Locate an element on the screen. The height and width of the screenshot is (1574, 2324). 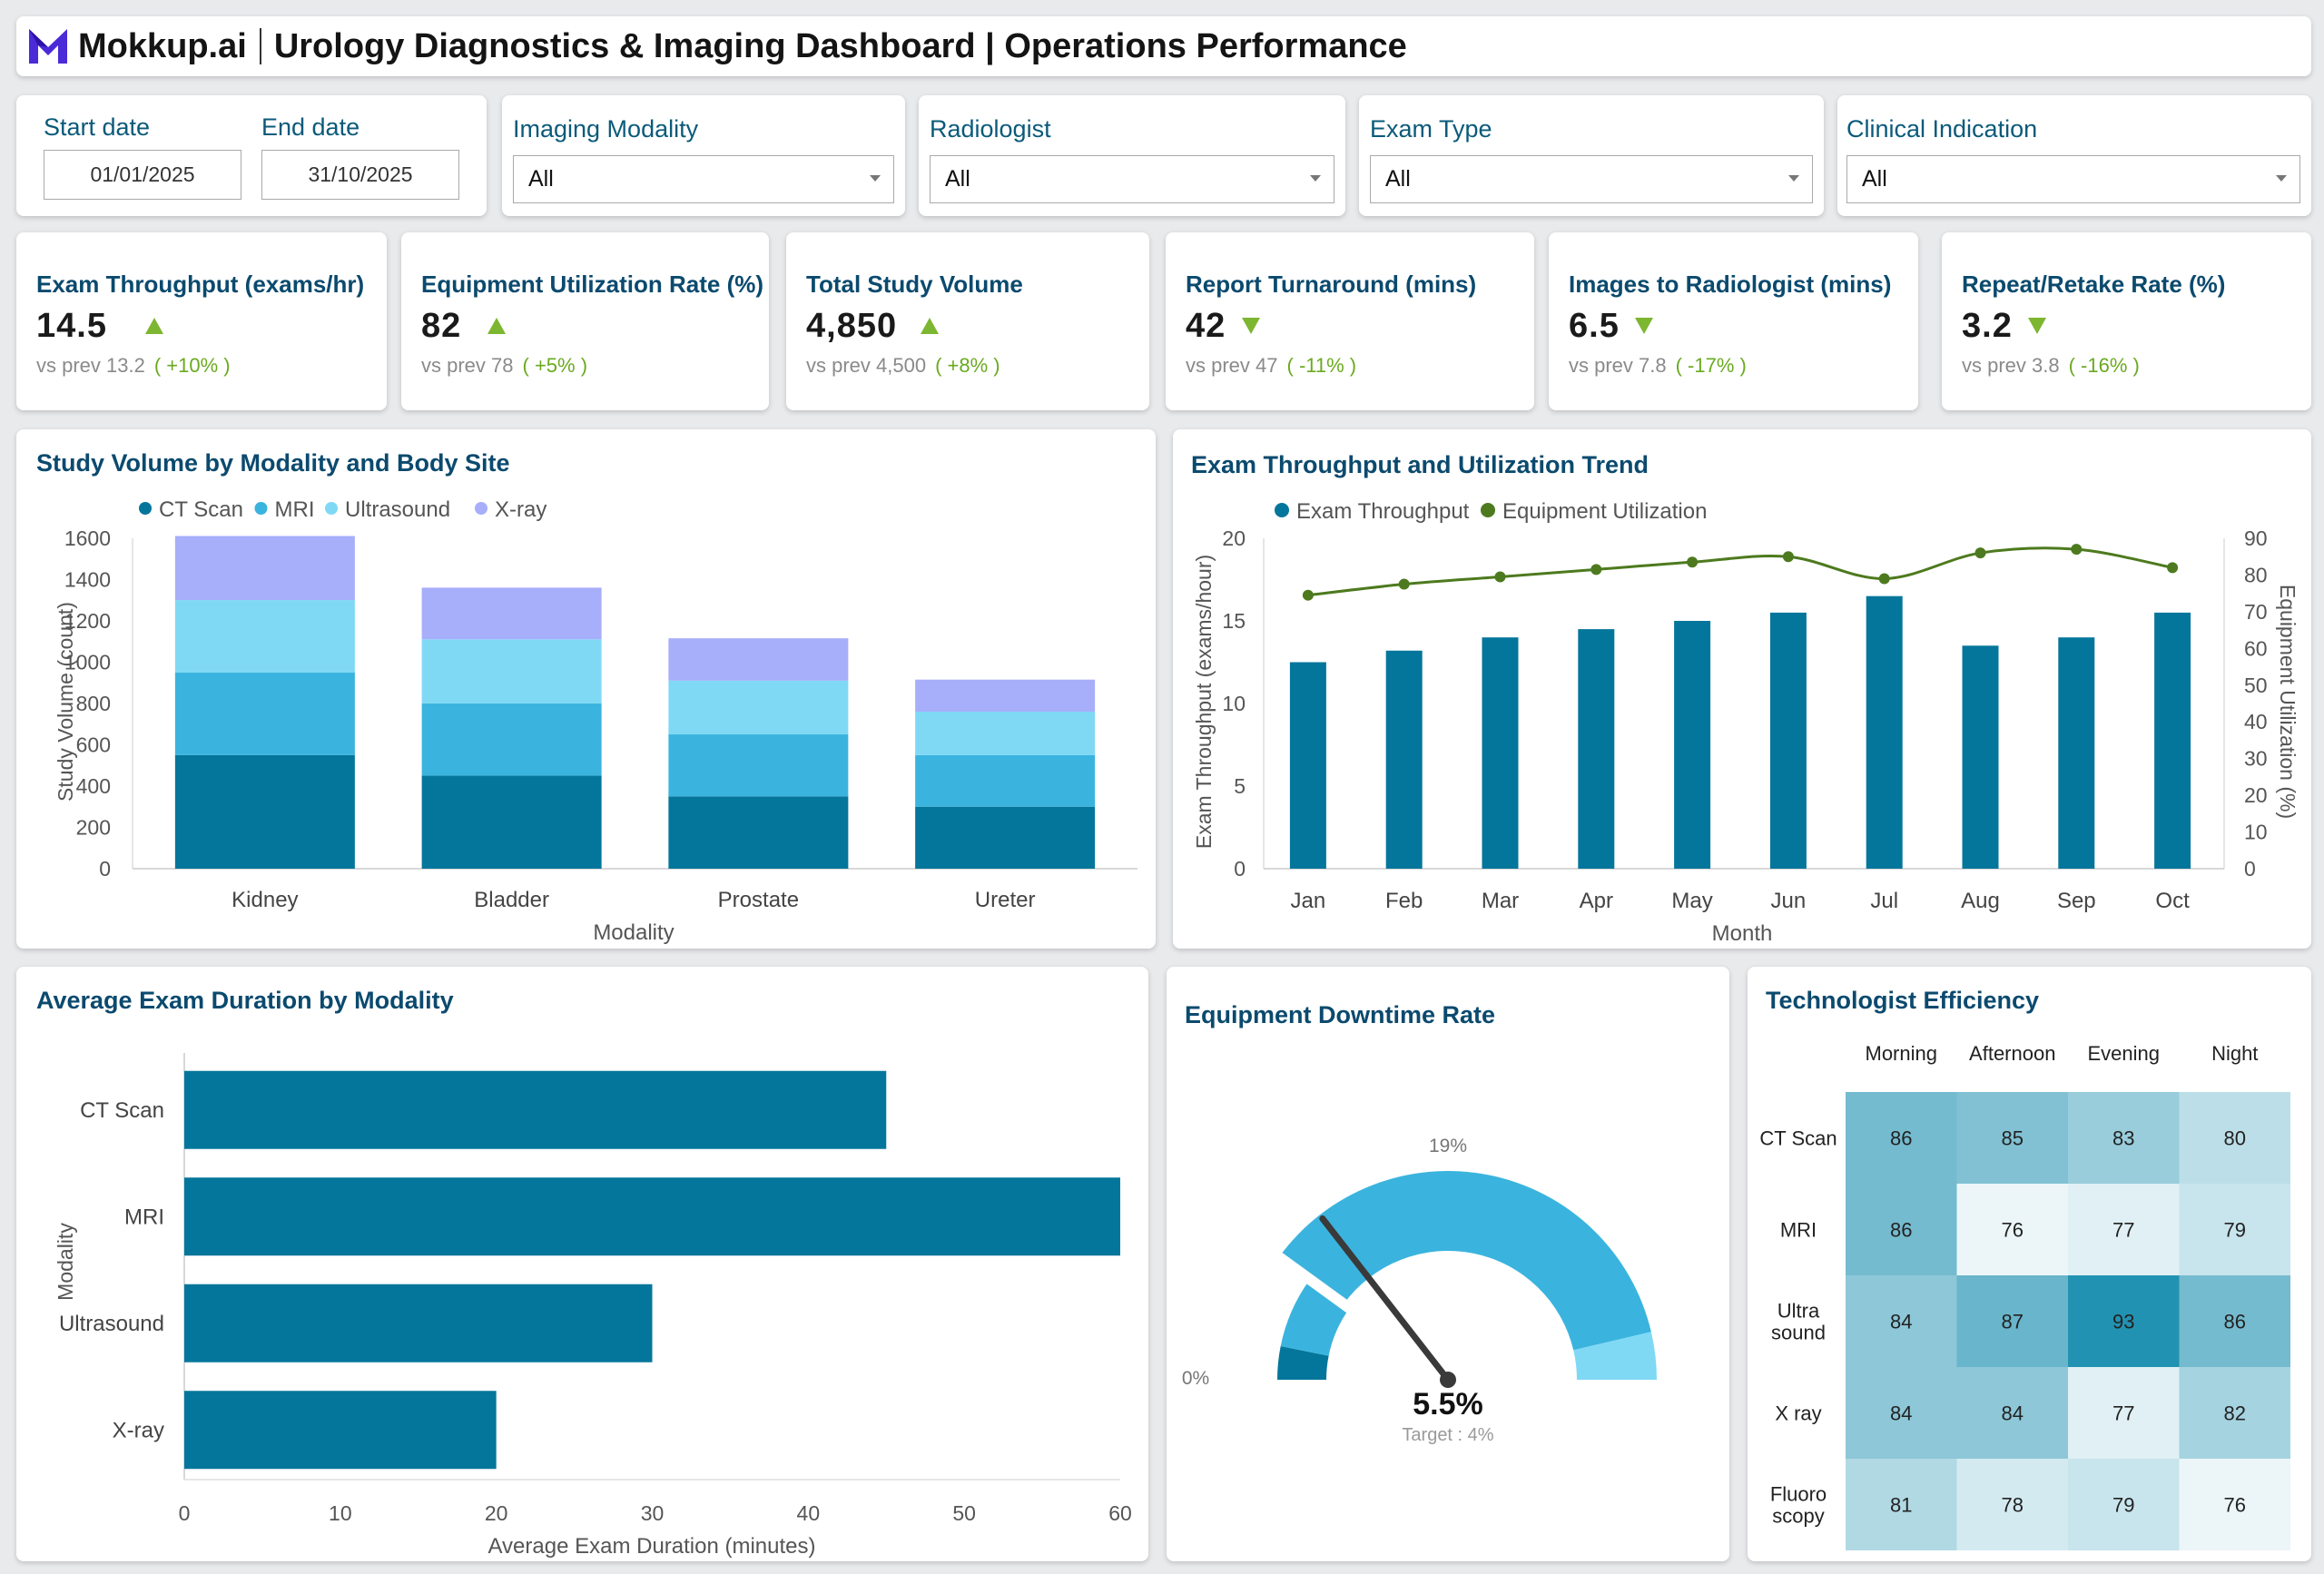
y2-tick-label: 60 is located at coordinates (2256, 648).